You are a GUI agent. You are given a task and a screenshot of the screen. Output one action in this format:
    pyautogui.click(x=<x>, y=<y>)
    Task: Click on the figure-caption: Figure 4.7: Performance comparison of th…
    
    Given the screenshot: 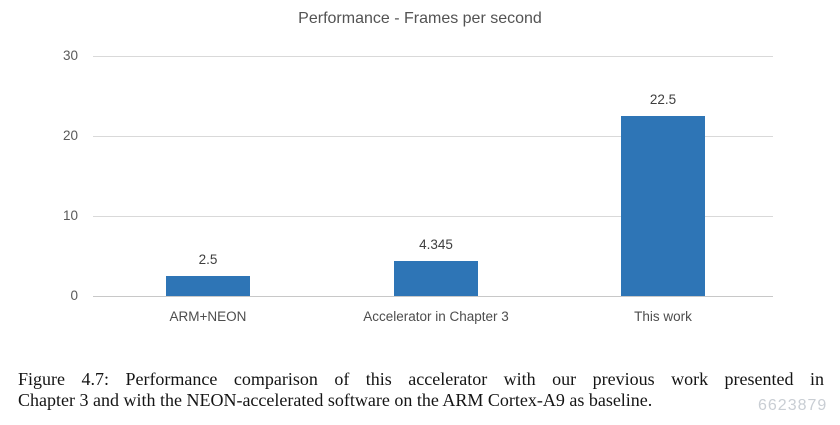 What is the action you would take?
    pyautogui.click(x=421, y=390)
    